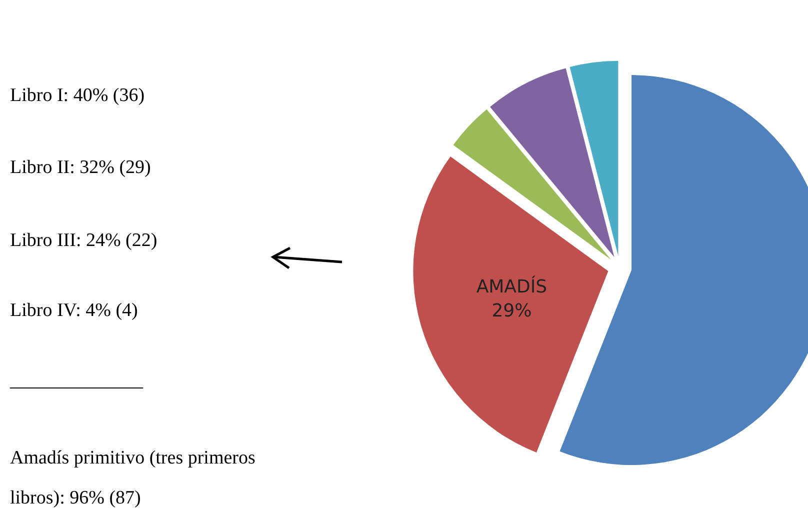 The image size is (808, 518). Describe the element at coordinates (512, 287) in the screenshot. I see `slice-label: AMADÍS` at that location.